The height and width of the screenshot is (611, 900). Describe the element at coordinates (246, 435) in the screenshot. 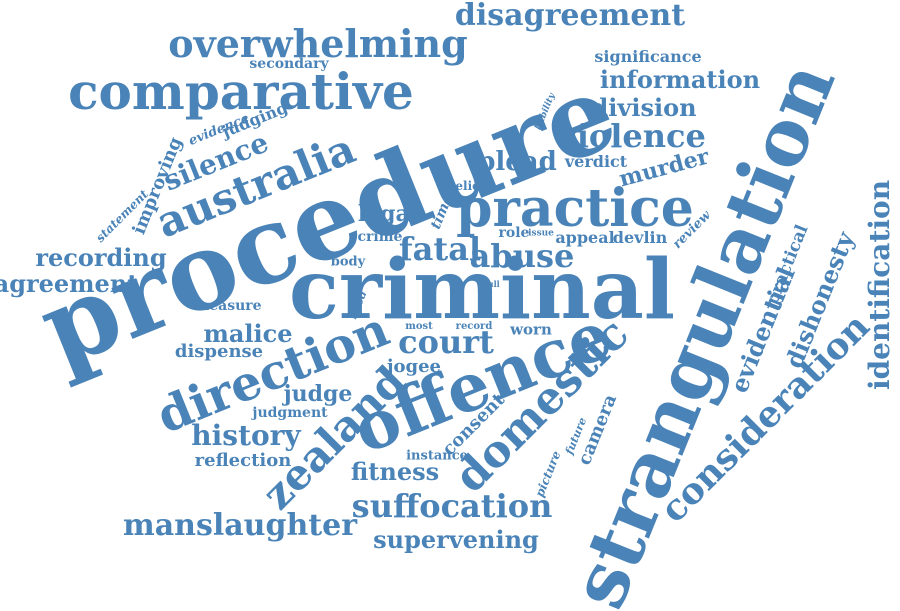

I see `word-history: history` at that location.